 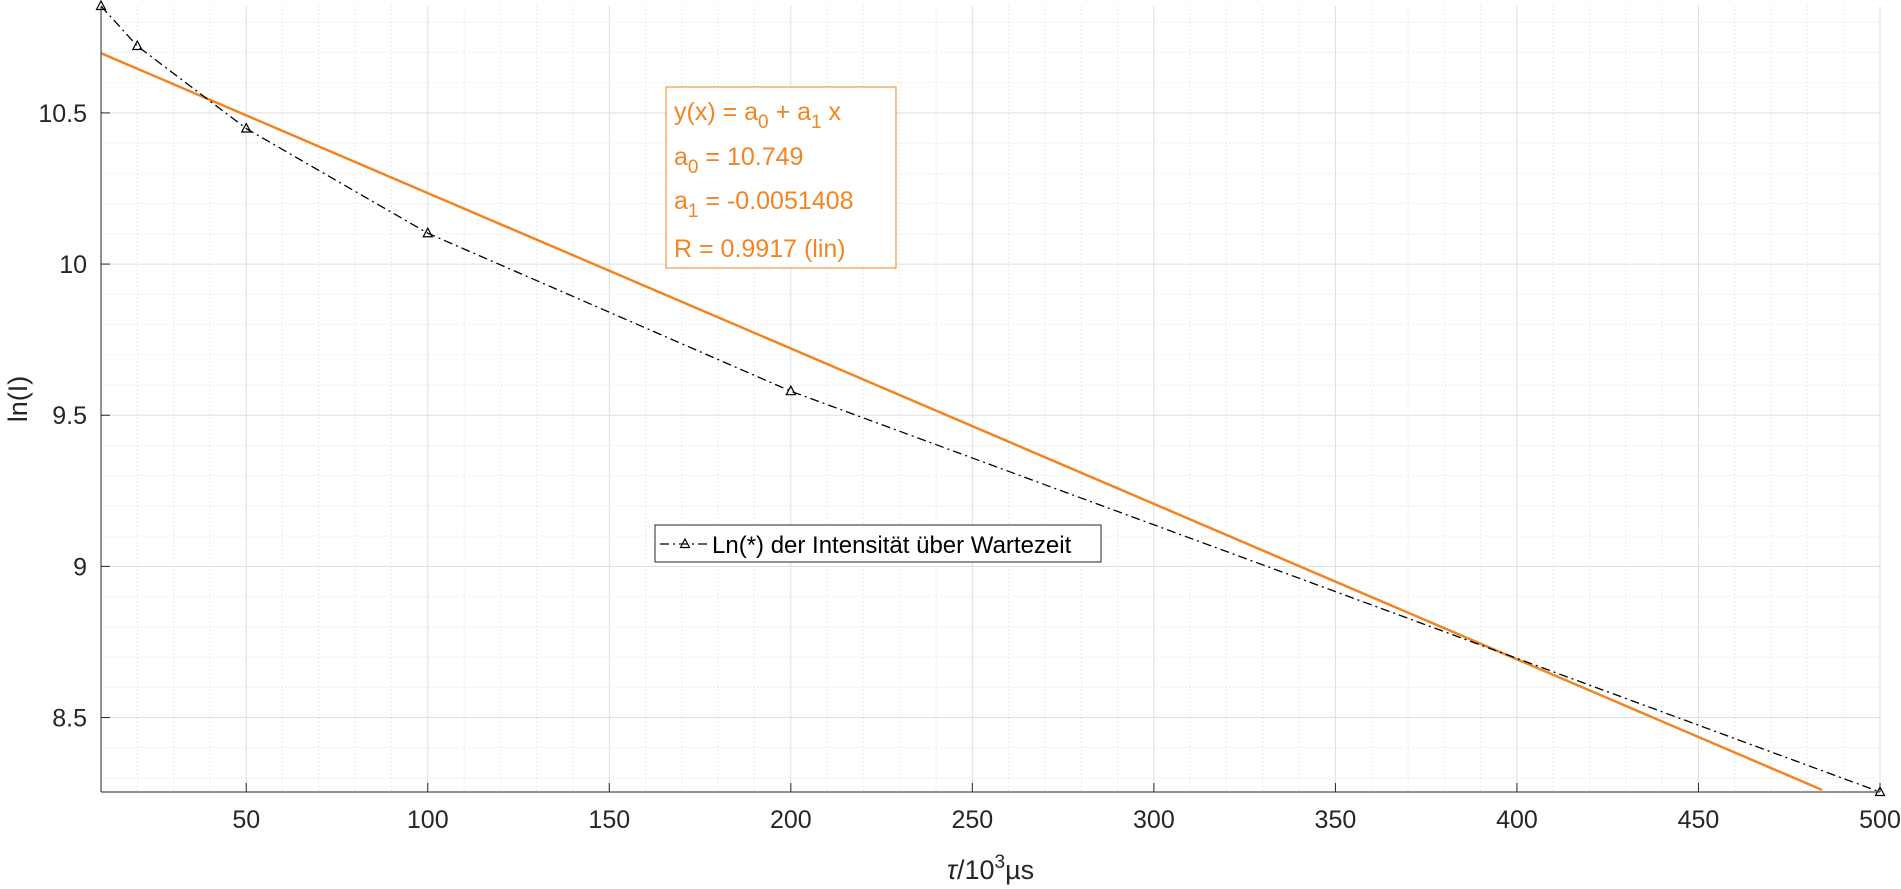 I want to click on fit-a1-a: a, so click(x=681, y=201).